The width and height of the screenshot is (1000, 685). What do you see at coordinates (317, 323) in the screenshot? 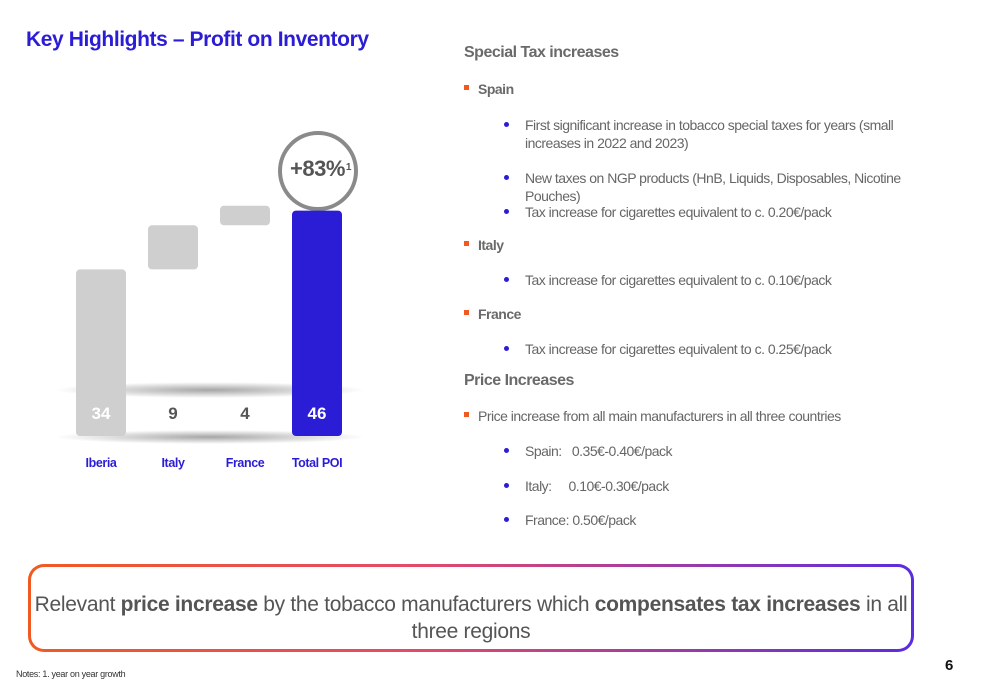
I see `bar-total-poi` at bounding box center [317, 323].